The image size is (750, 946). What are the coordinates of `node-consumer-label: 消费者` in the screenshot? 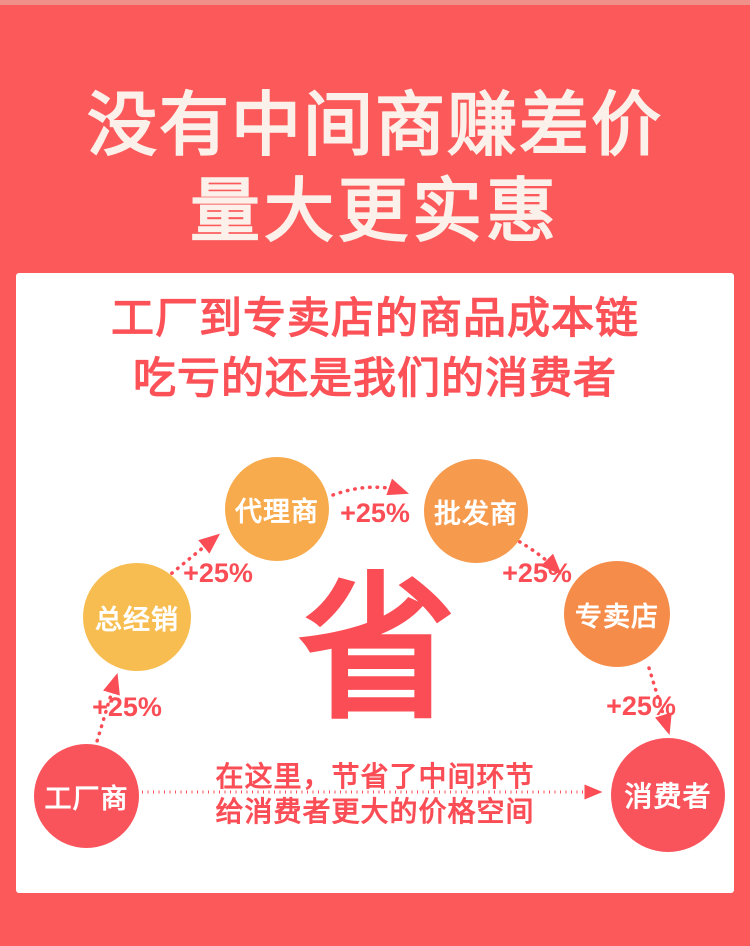 It's located at (668, 796).